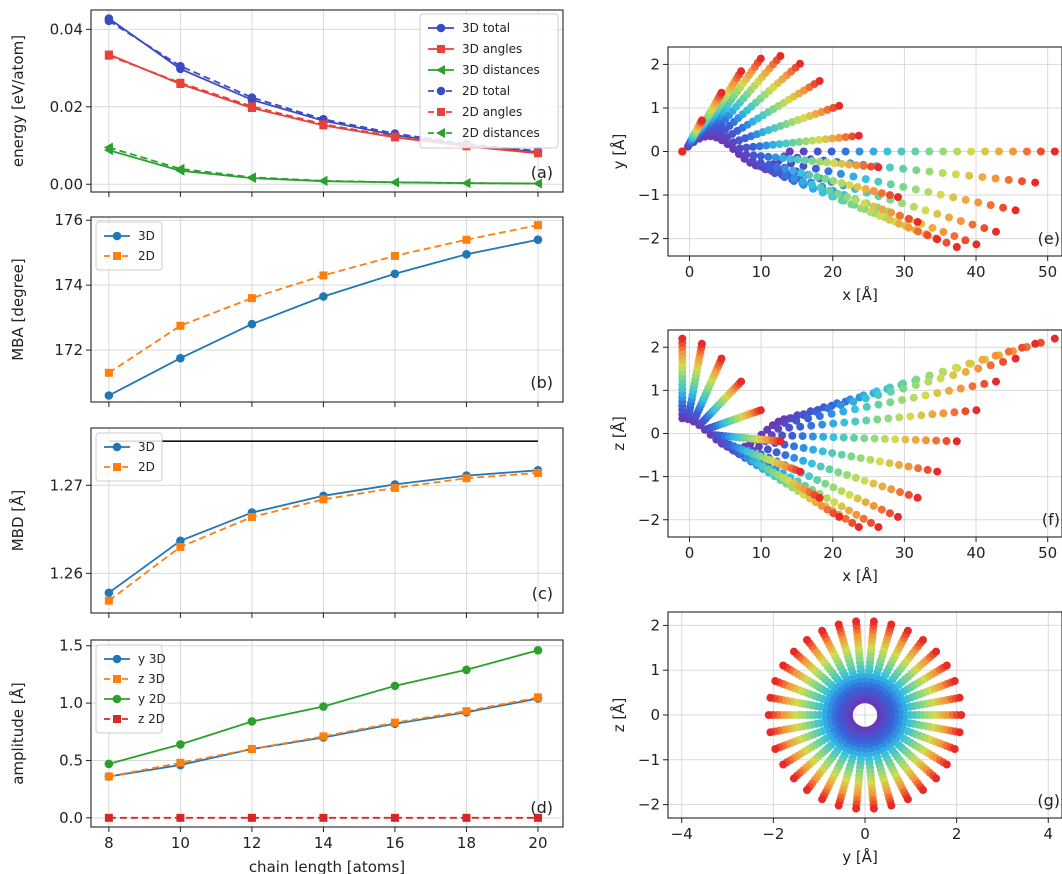 The height and width of the screenshot is (874, 1062). Describe the element at coordinates (649, 195) in the screenshot. I see `y-tick-label: −1` at that location.